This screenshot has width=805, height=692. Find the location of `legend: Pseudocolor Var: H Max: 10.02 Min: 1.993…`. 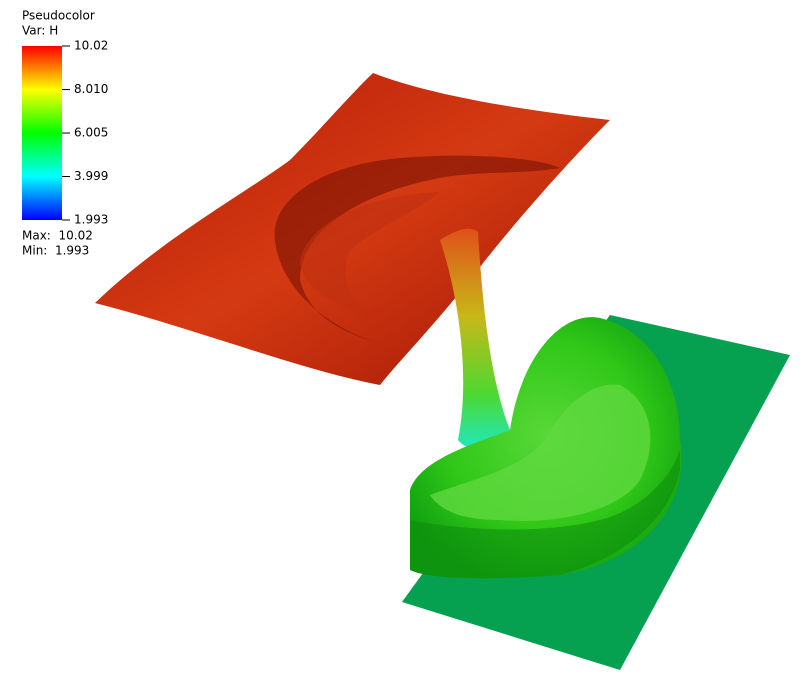

legend: Pseudocolor Var: H Max: 10.02 Min: 1.993… is located at coordinates (65, 133).